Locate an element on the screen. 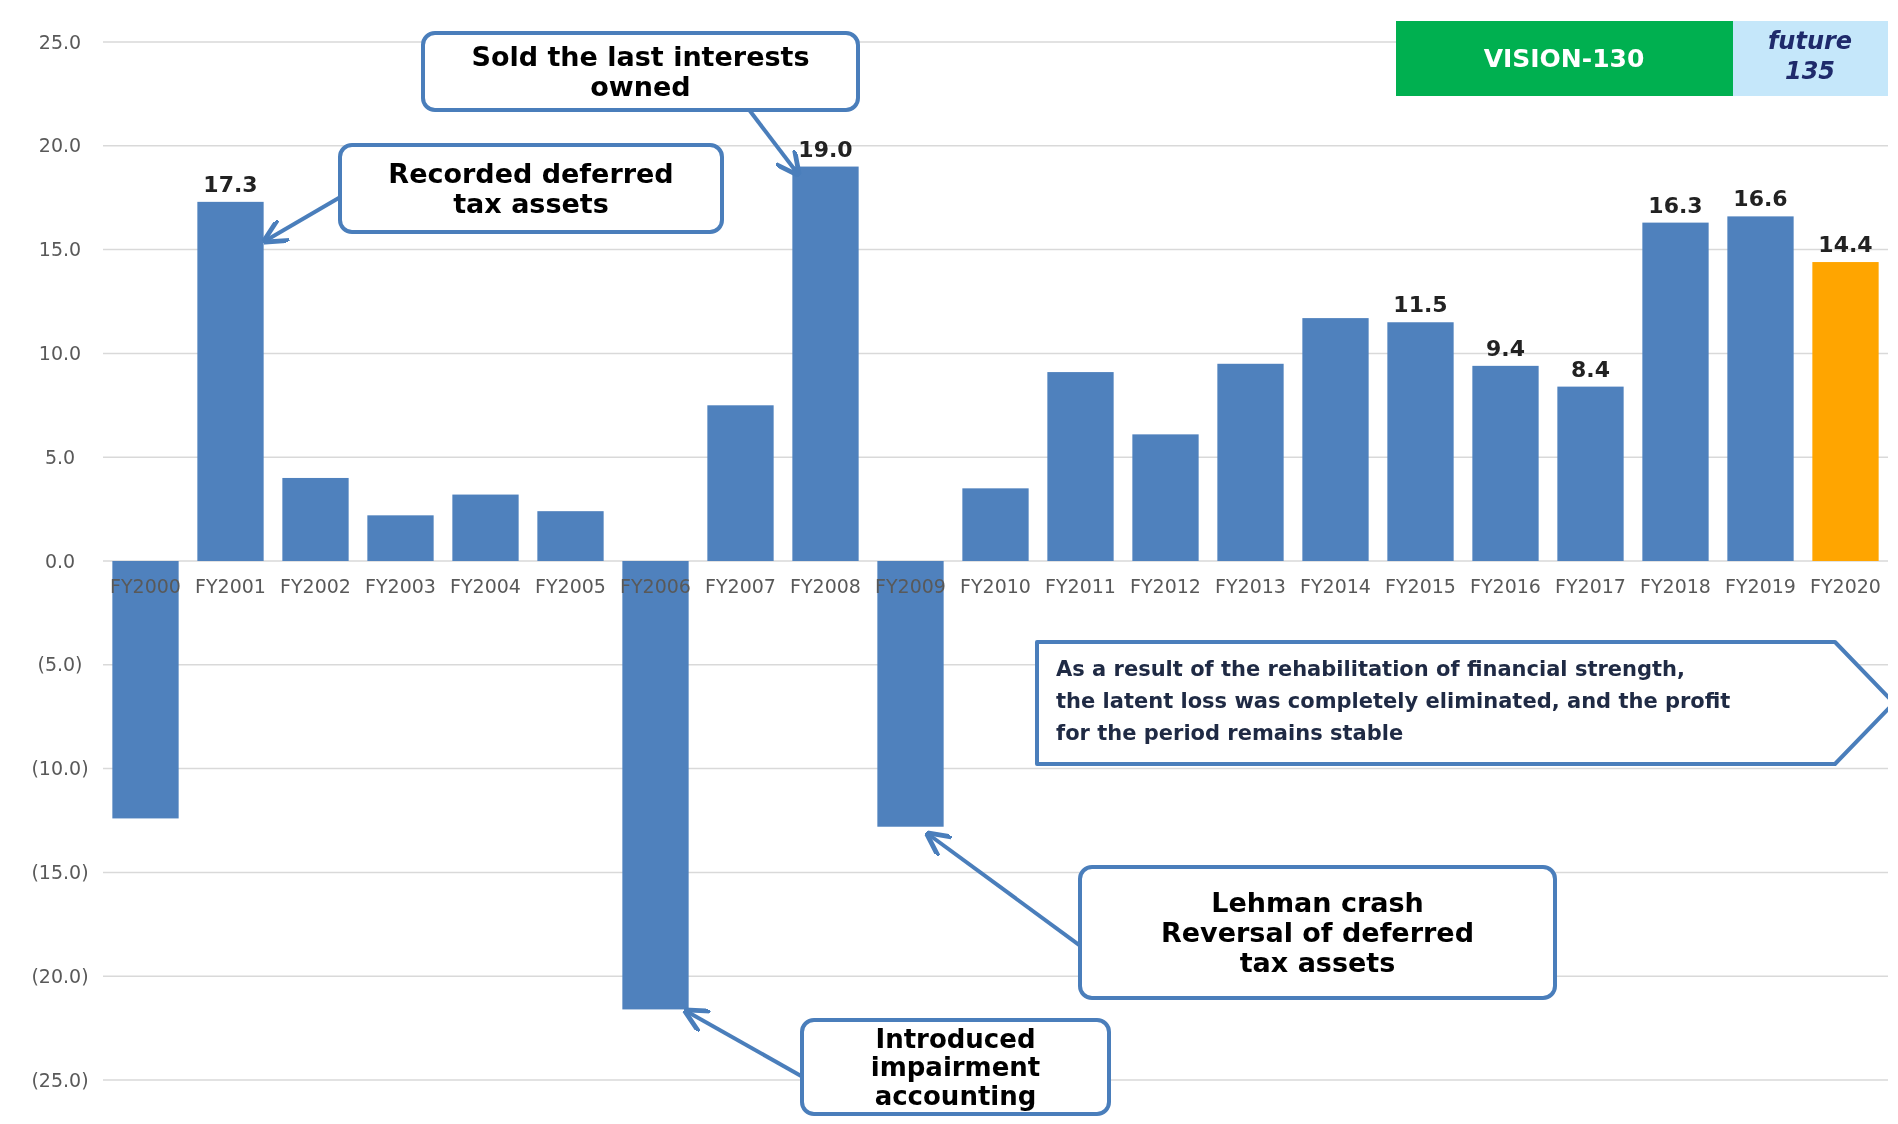  x-tick-label: FY2005 is located at coordinates (570, 586).